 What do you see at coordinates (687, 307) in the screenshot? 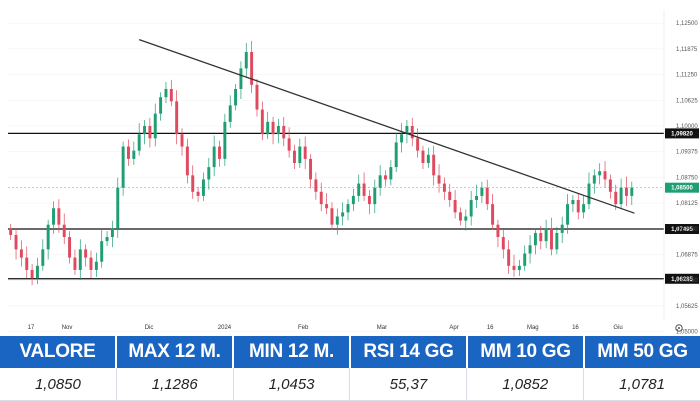
I see `y-tick-label: 1,05625` at bounding box center [687, 307].